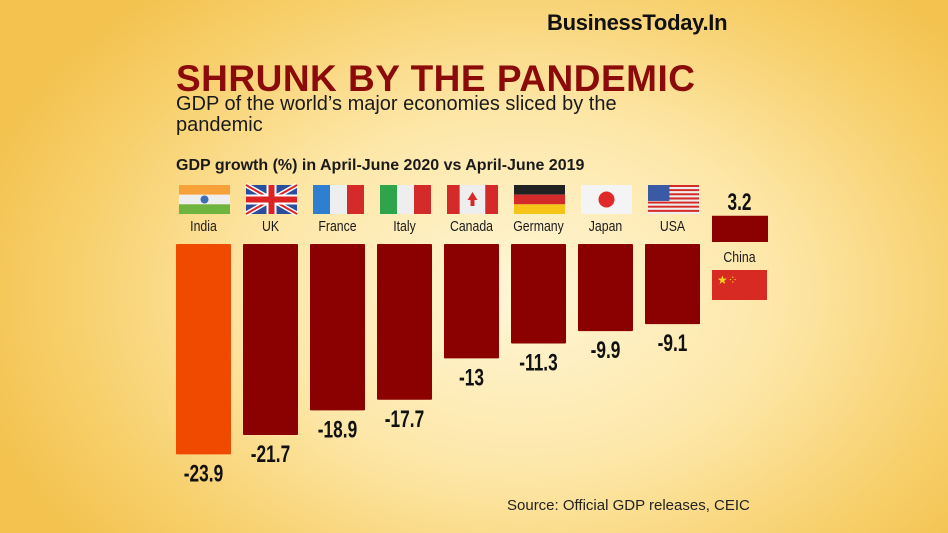  I want to click on bar-group-usa: USA -9.1, so click(672, 271).